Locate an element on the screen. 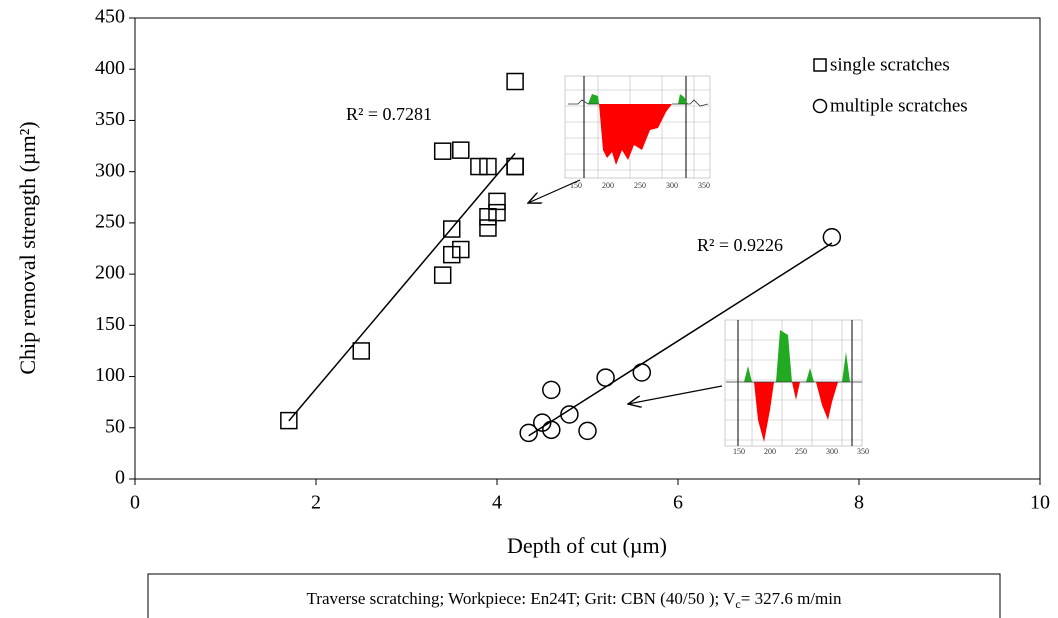 The width and height of the screenshot is (1058, 618). y-tick-label: 0 is located at coordinates (120, 478).